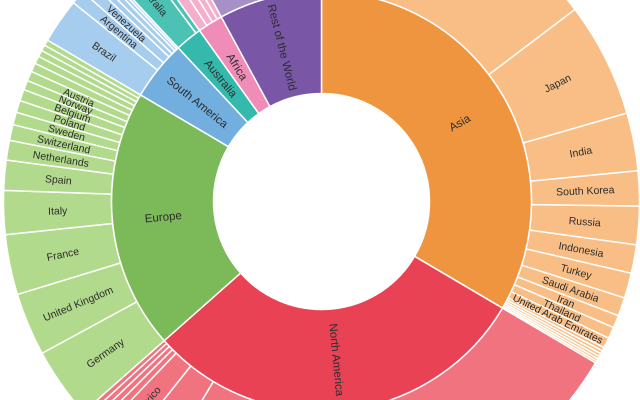 This screenshot has height=400, width=640. What do you see at coordinates (271, 54) in the screenshot?
I see `segment-rest-of-the-world` at bounding box center [271, 54].